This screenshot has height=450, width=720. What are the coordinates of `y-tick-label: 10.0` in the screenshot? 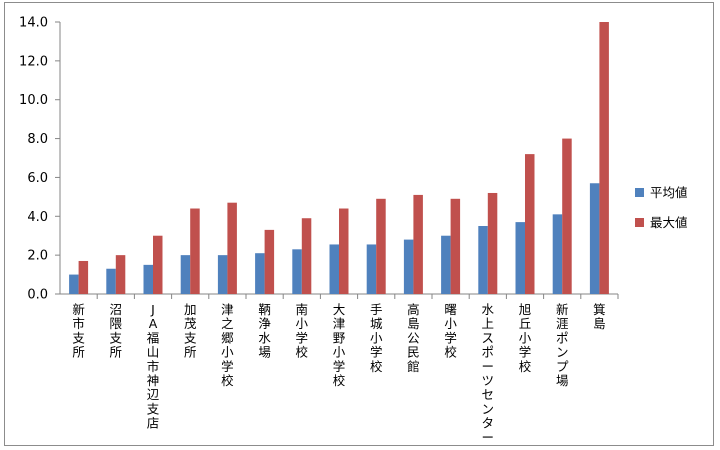 It's located at (33, 100).